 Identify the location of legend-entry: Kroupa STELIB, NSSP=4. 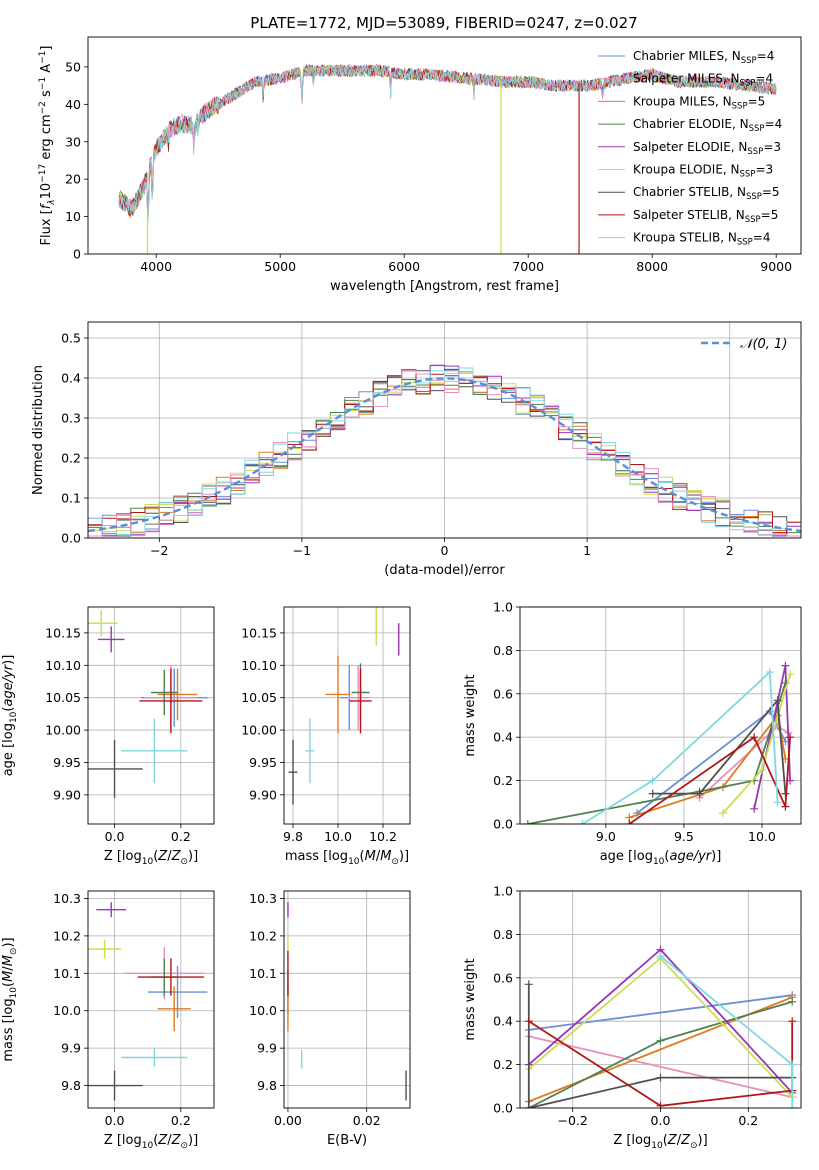
(702, 239).